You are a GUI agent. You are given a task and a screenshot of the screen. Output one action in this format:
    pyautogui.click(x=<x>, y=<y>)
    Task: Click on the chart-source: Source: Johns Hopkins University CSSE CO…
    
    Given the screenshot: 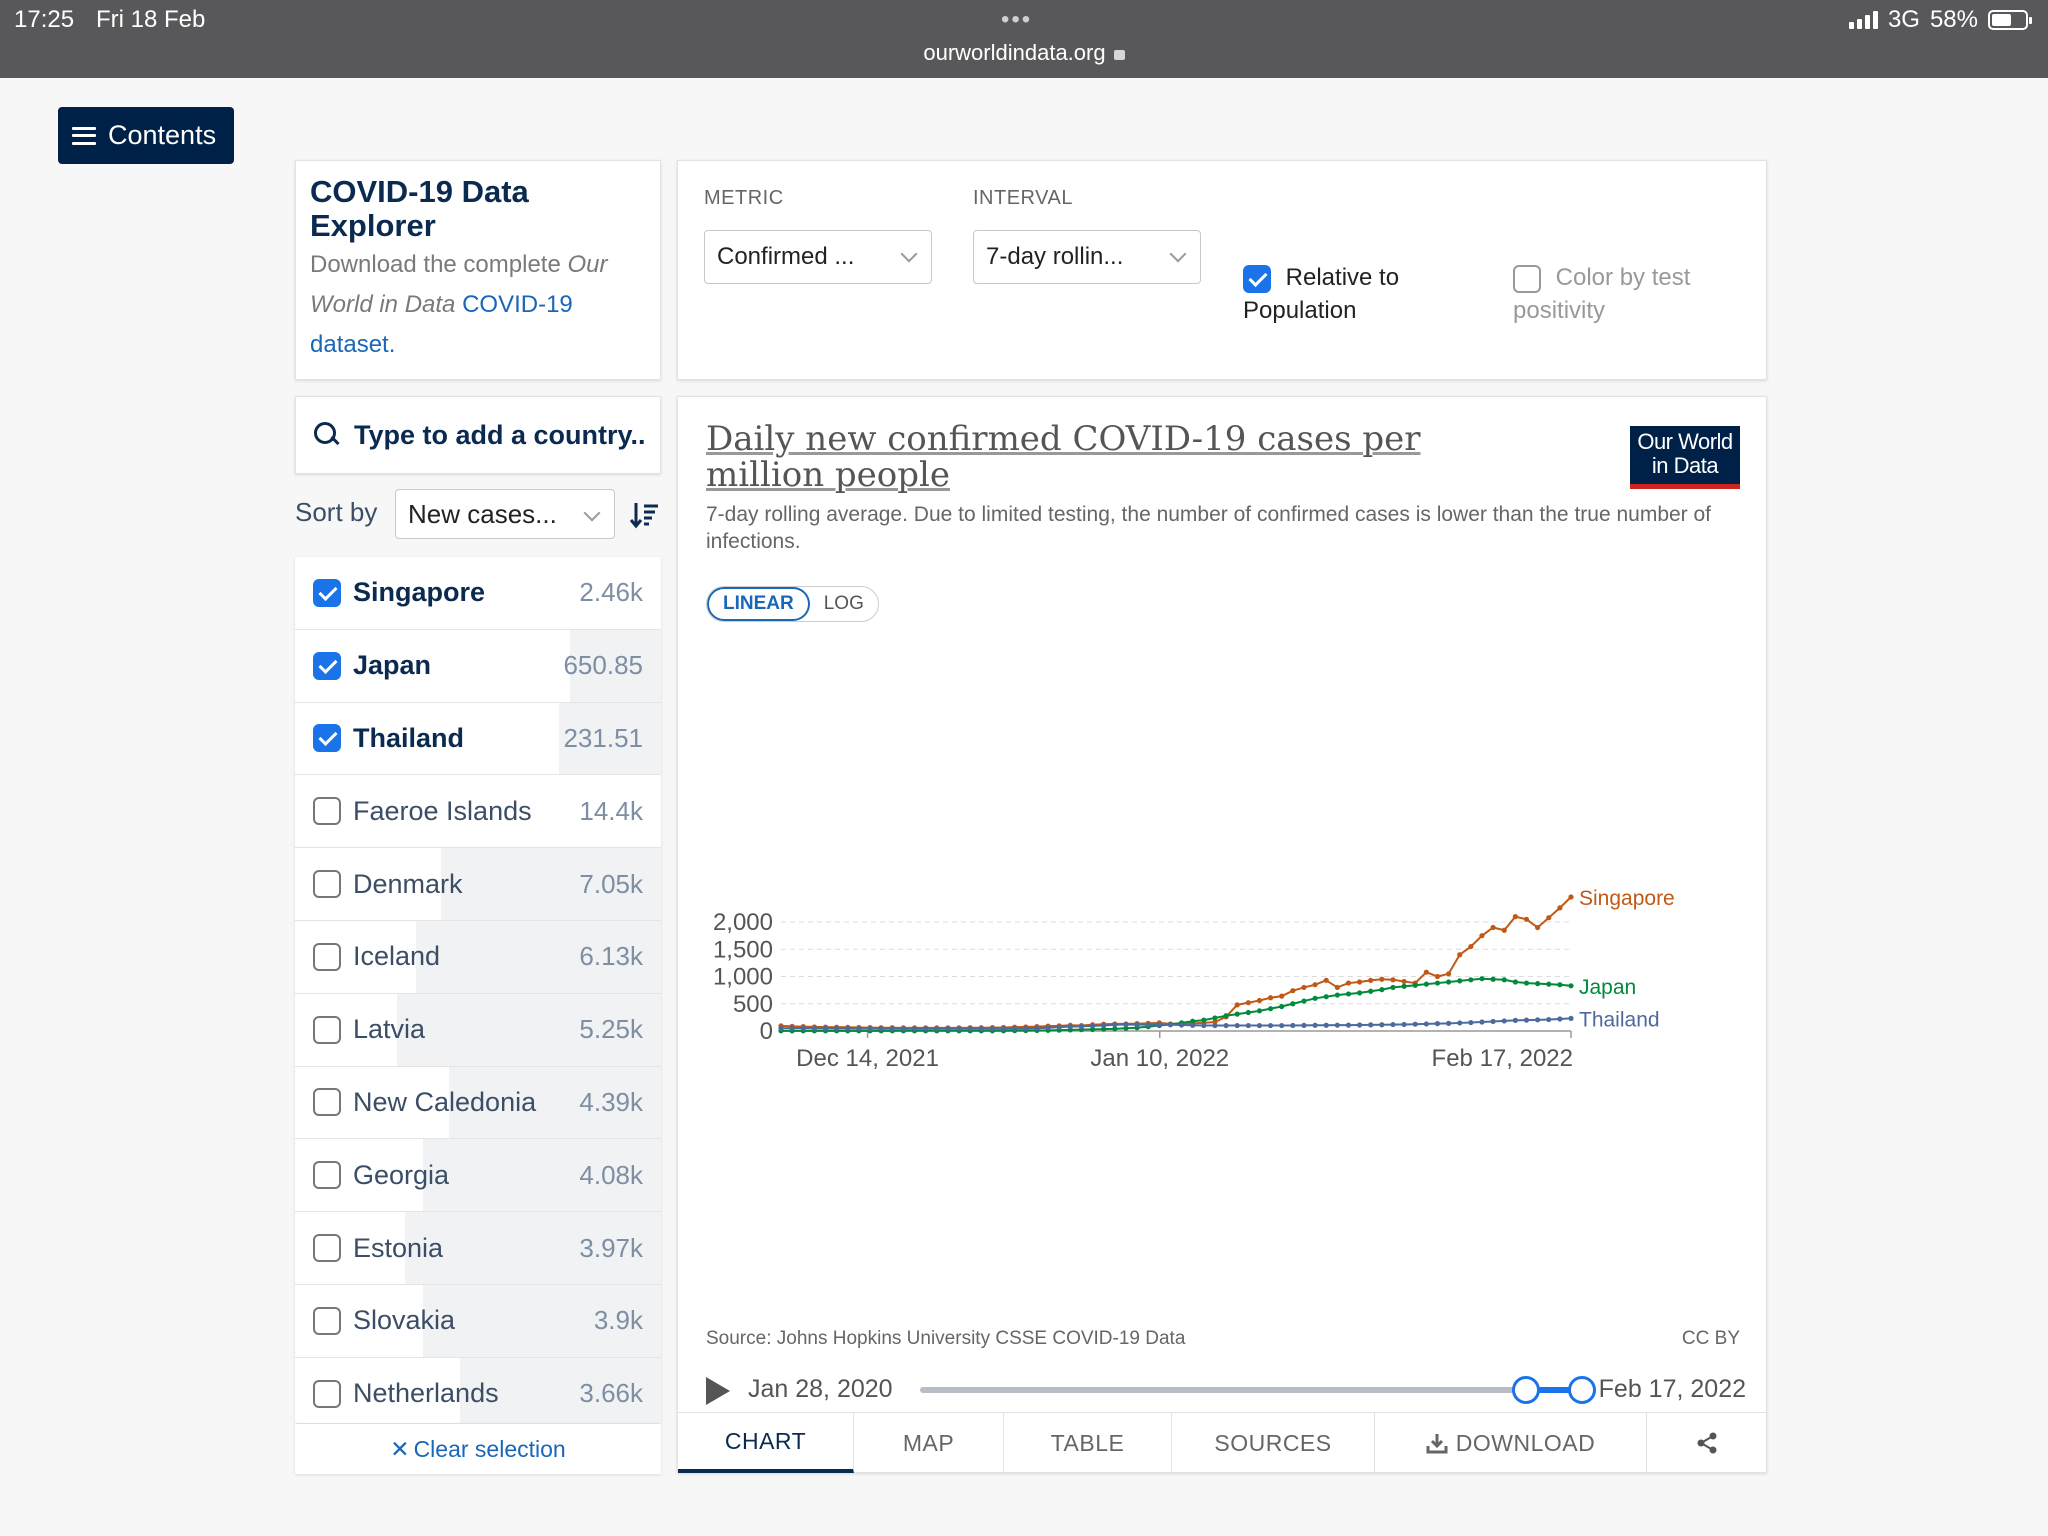 What is the action you would take?
    pyautogui.click(x=946, y=1338)
    